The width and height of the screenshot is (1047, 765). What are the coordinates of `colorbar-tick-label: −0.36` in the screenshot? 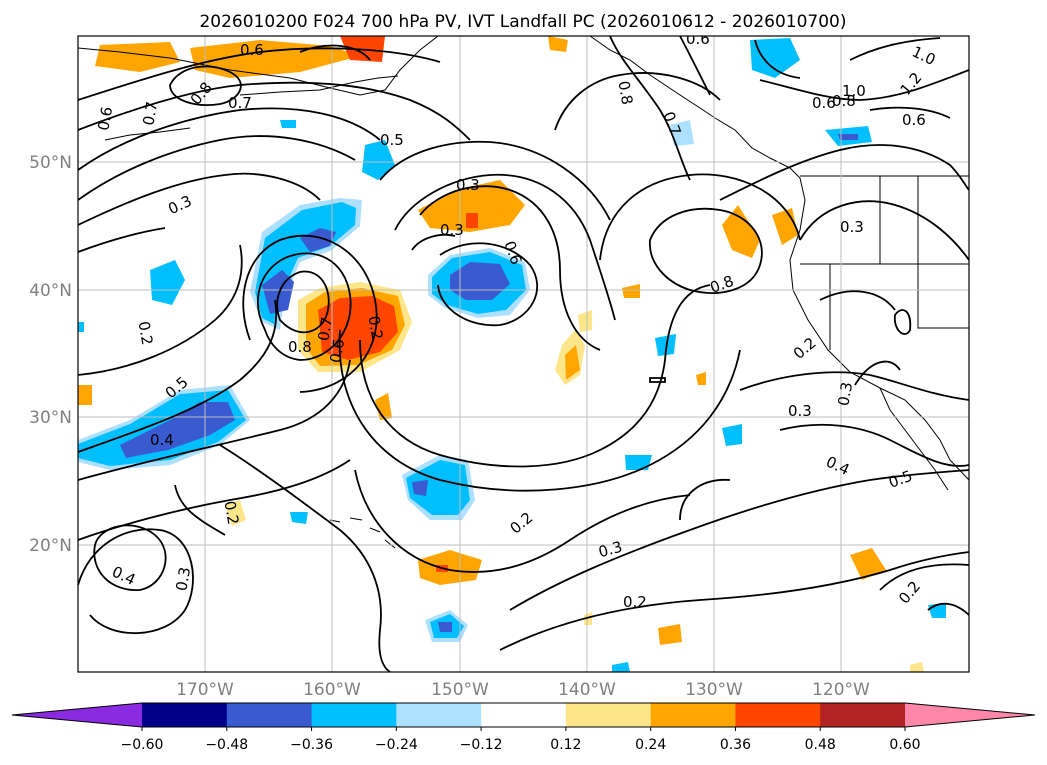 It's located at (311, 745).